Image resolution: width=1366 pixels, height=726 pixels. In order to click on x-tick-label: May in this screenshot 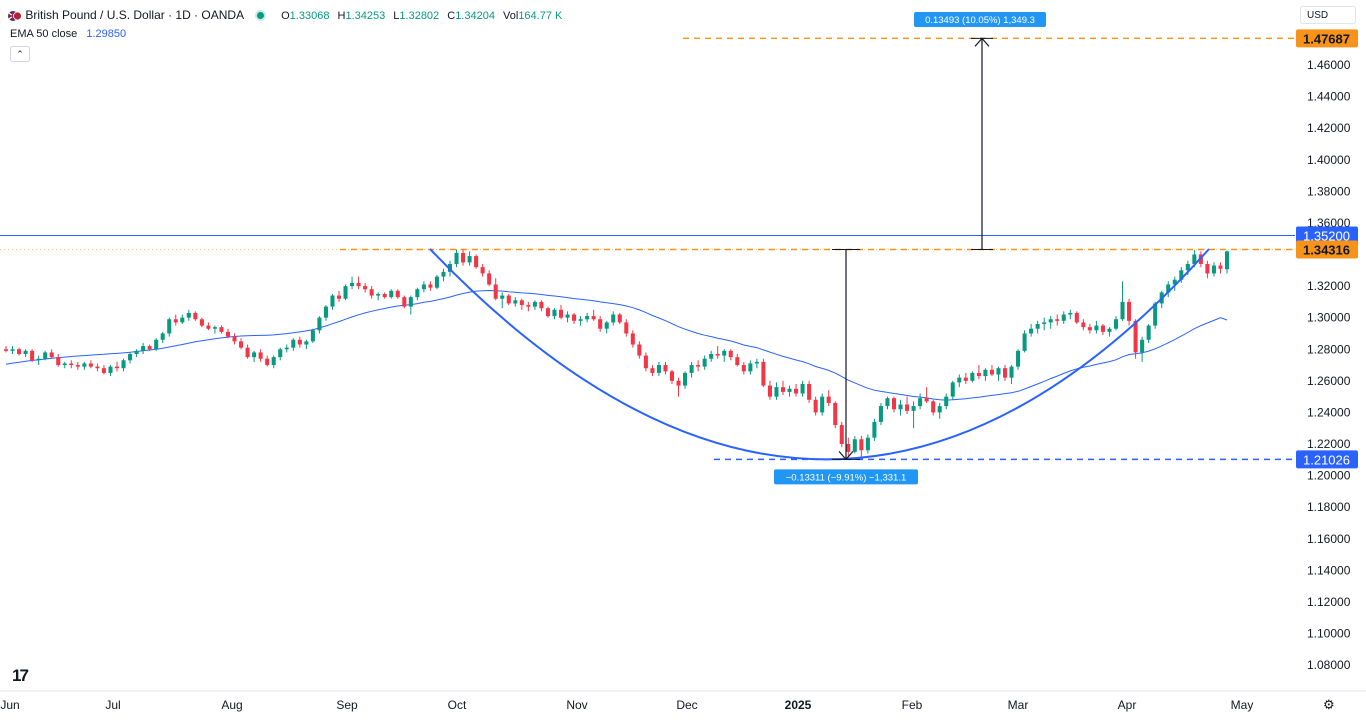, I will do `click(1242, 705)`.